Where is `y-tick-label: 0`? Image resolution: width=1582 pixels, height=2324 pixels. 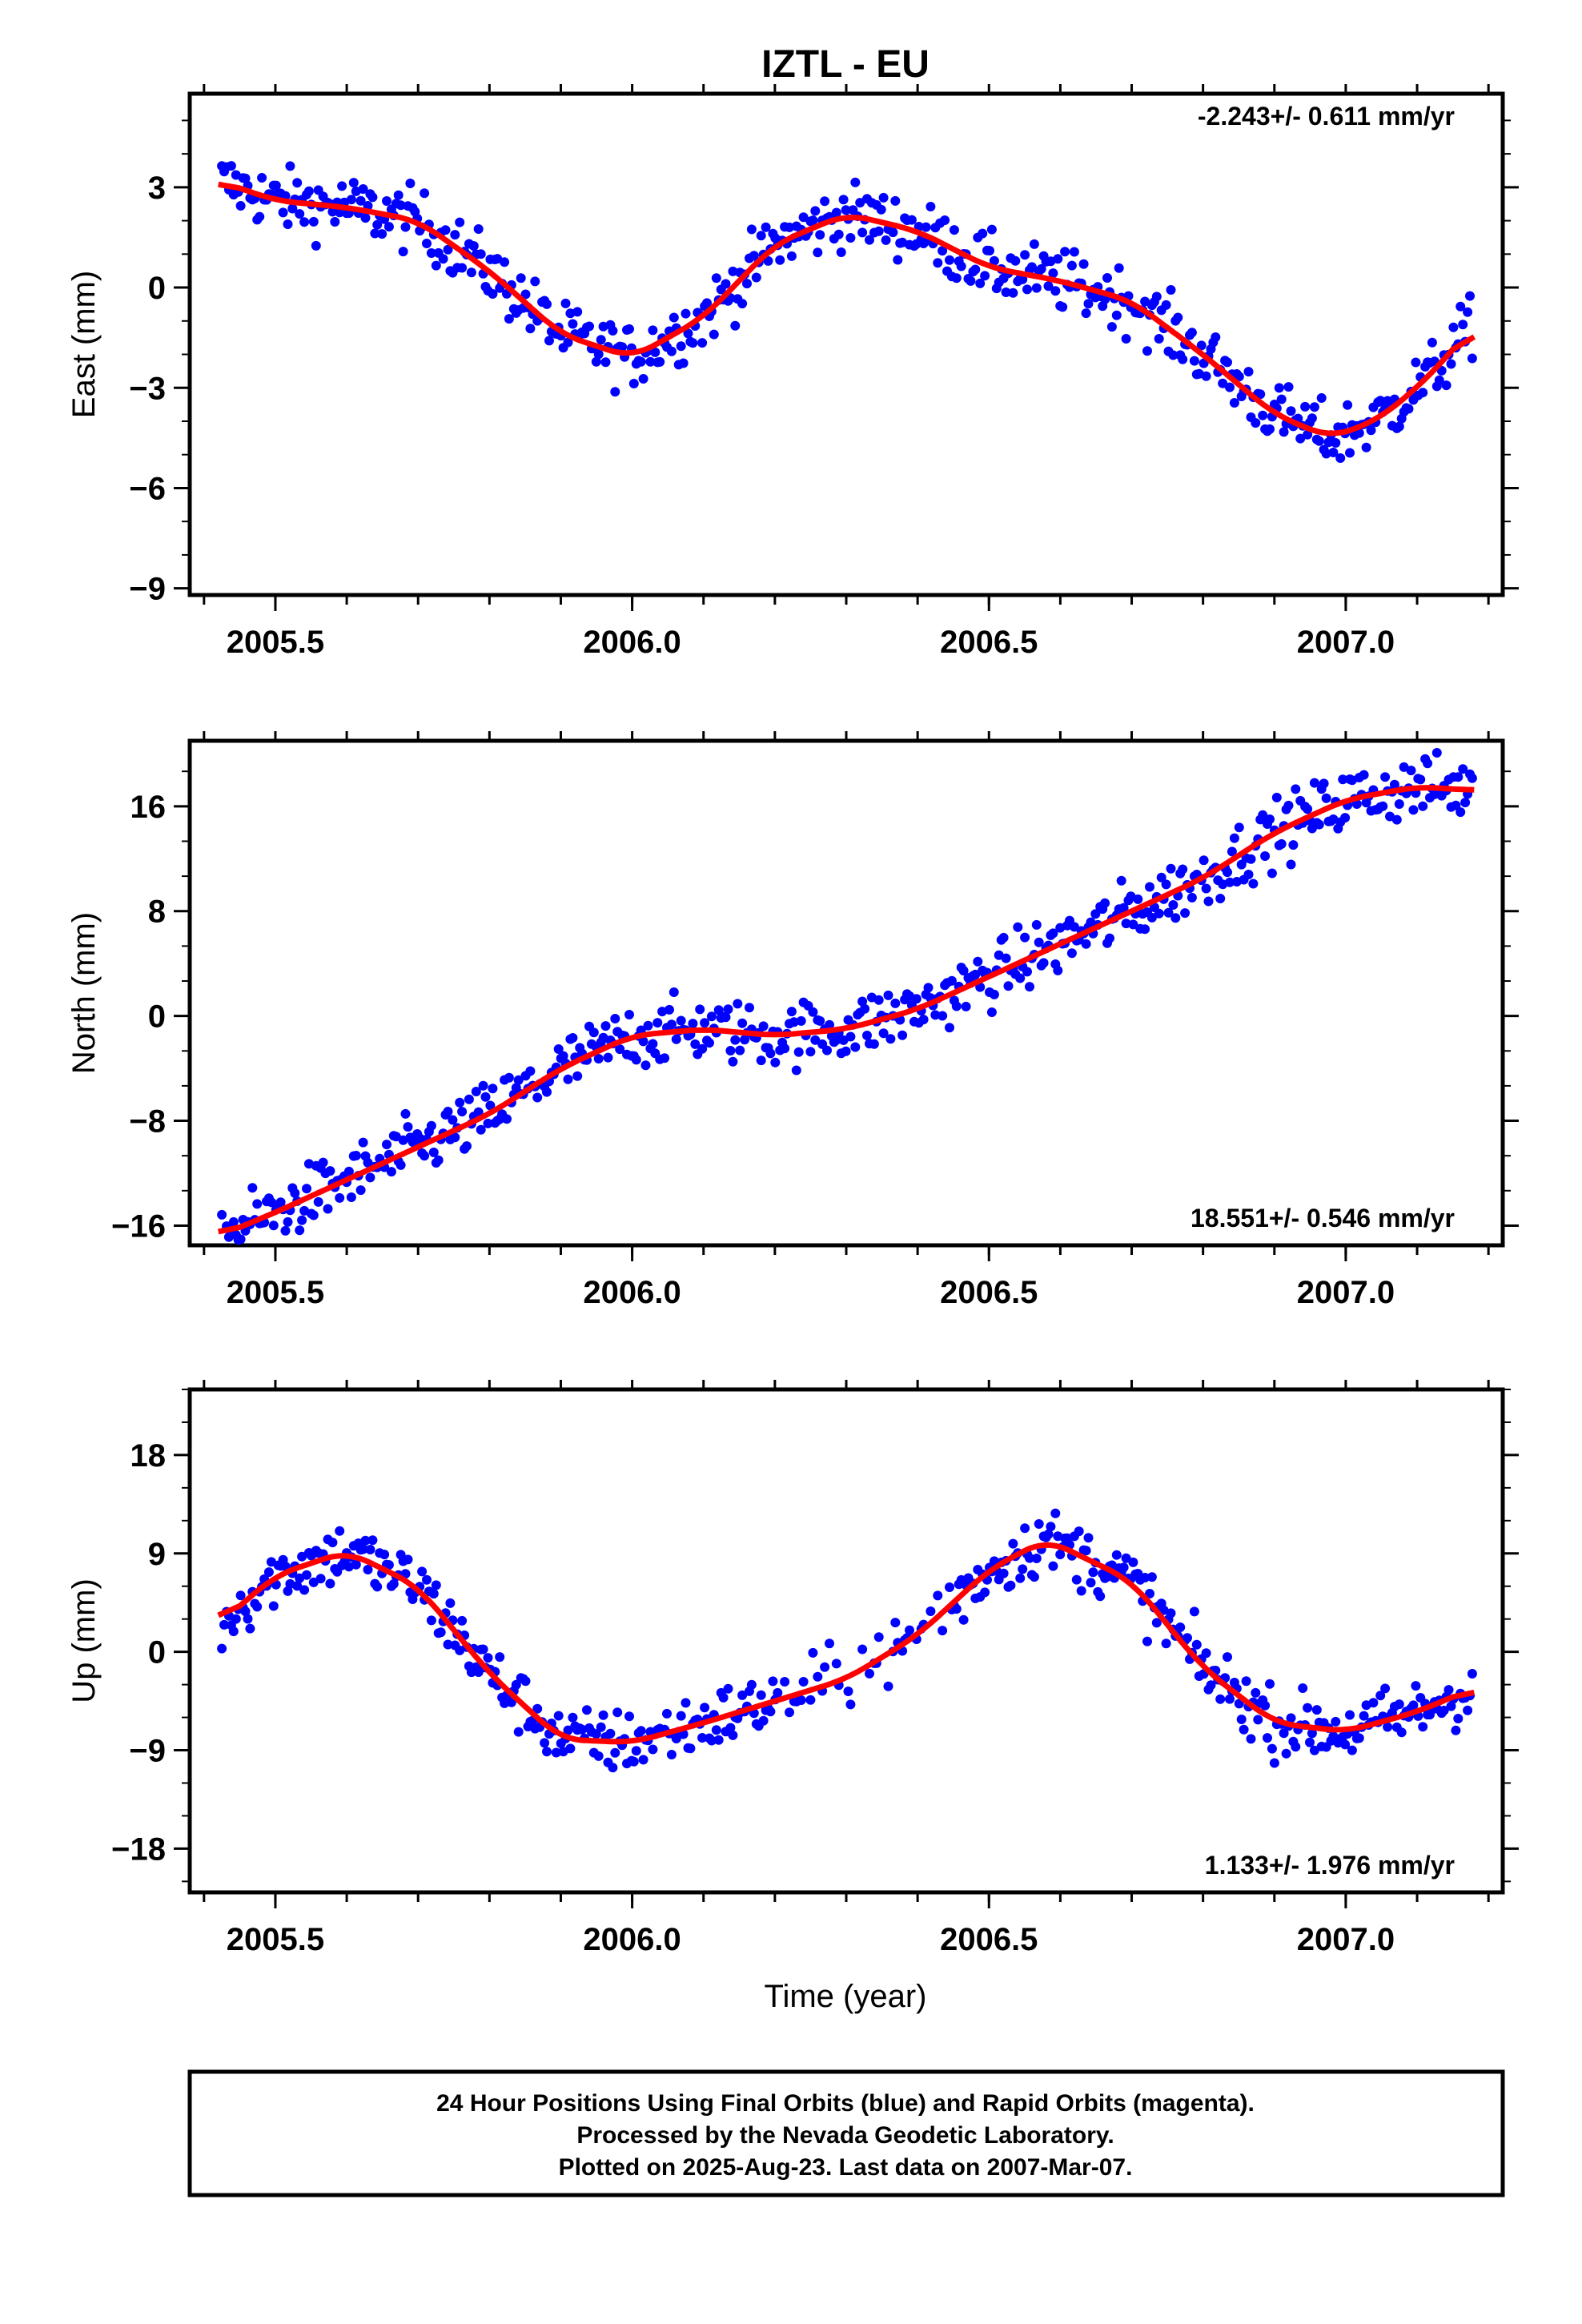 y-tick-label: 0 is located at coordinates (157, 1017).